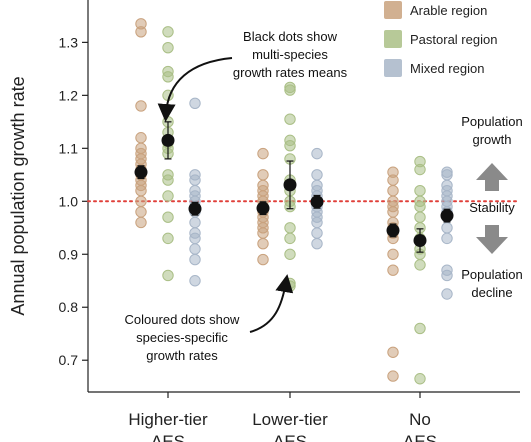  Describe the element at coordinates (448, 10) in the screenshot. I see `legend-label: Arable region` at that location.